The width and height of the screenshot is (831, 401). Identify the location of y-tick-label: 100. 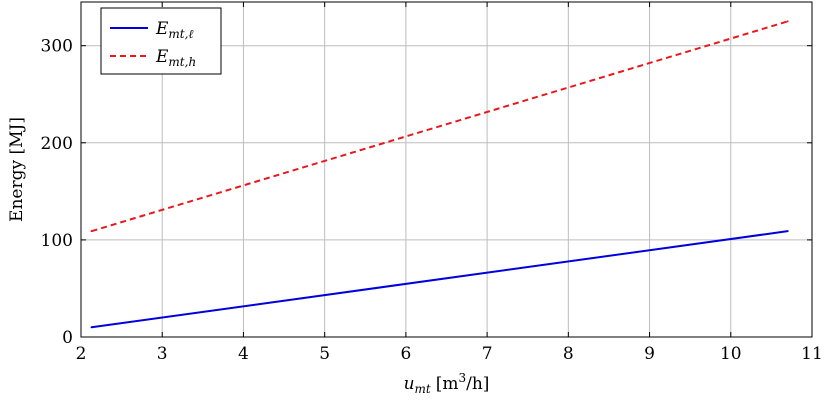
(57, 241).